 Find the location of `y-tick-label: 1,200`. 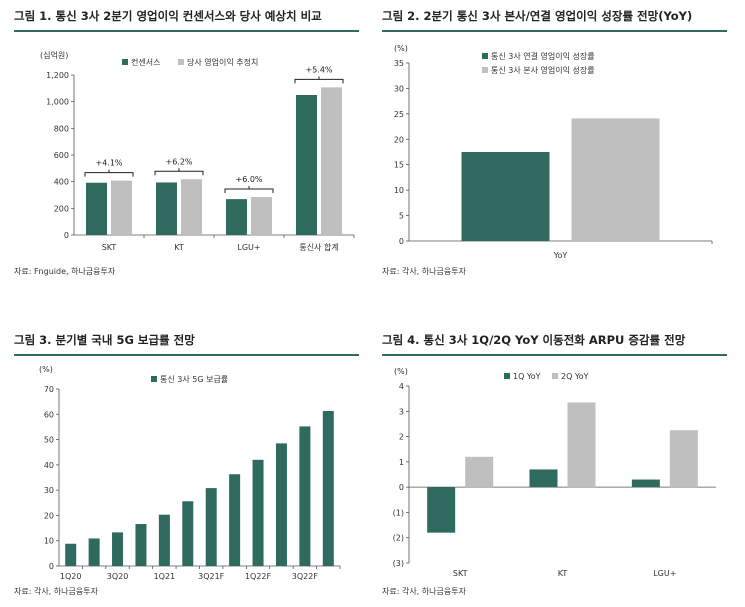

y-tick-label: 1,200 is located at coordinates (57, 75).